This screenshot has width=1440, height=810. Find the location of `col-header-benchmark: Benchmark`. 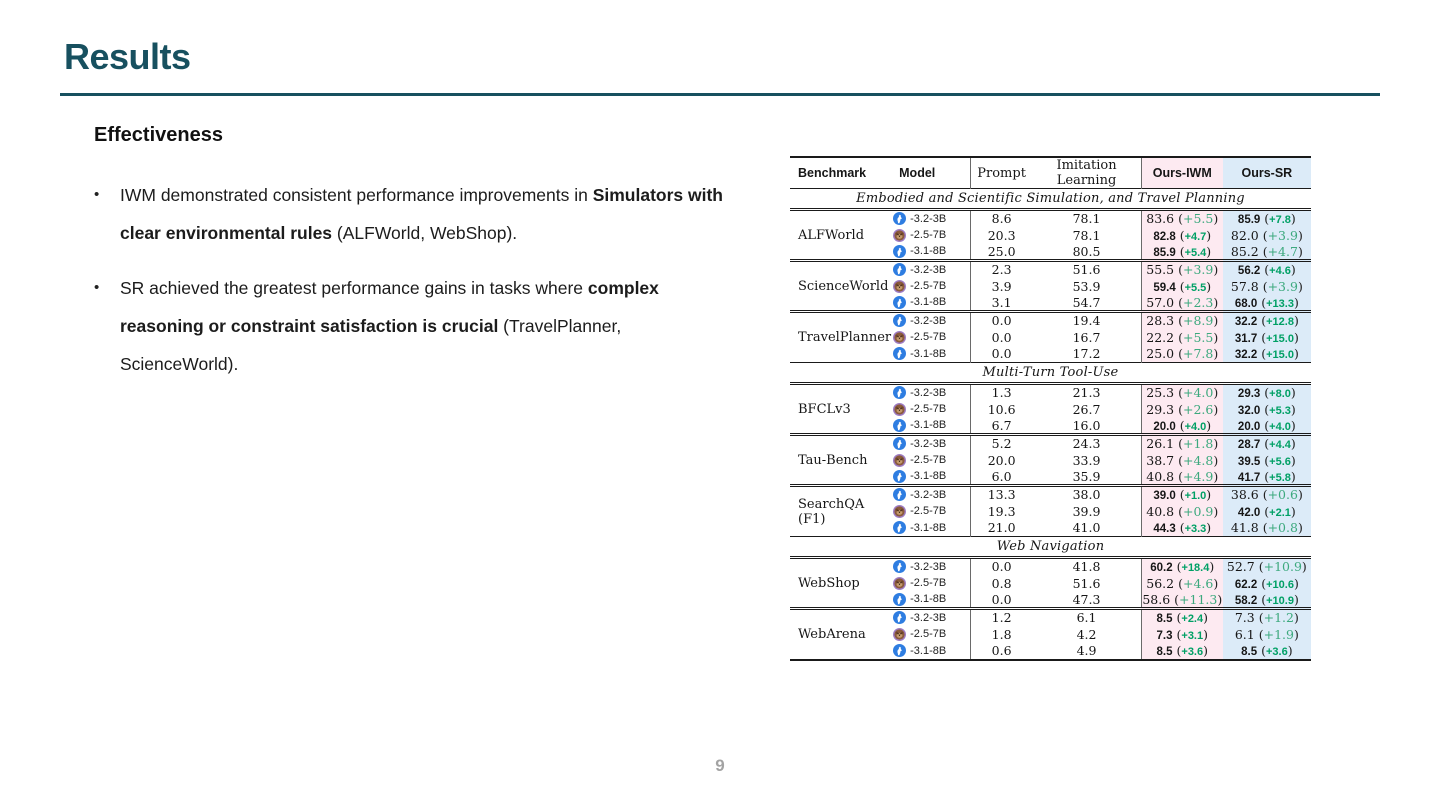

col-header-benchmark: Benchmark is located at coordinates (832, 173).